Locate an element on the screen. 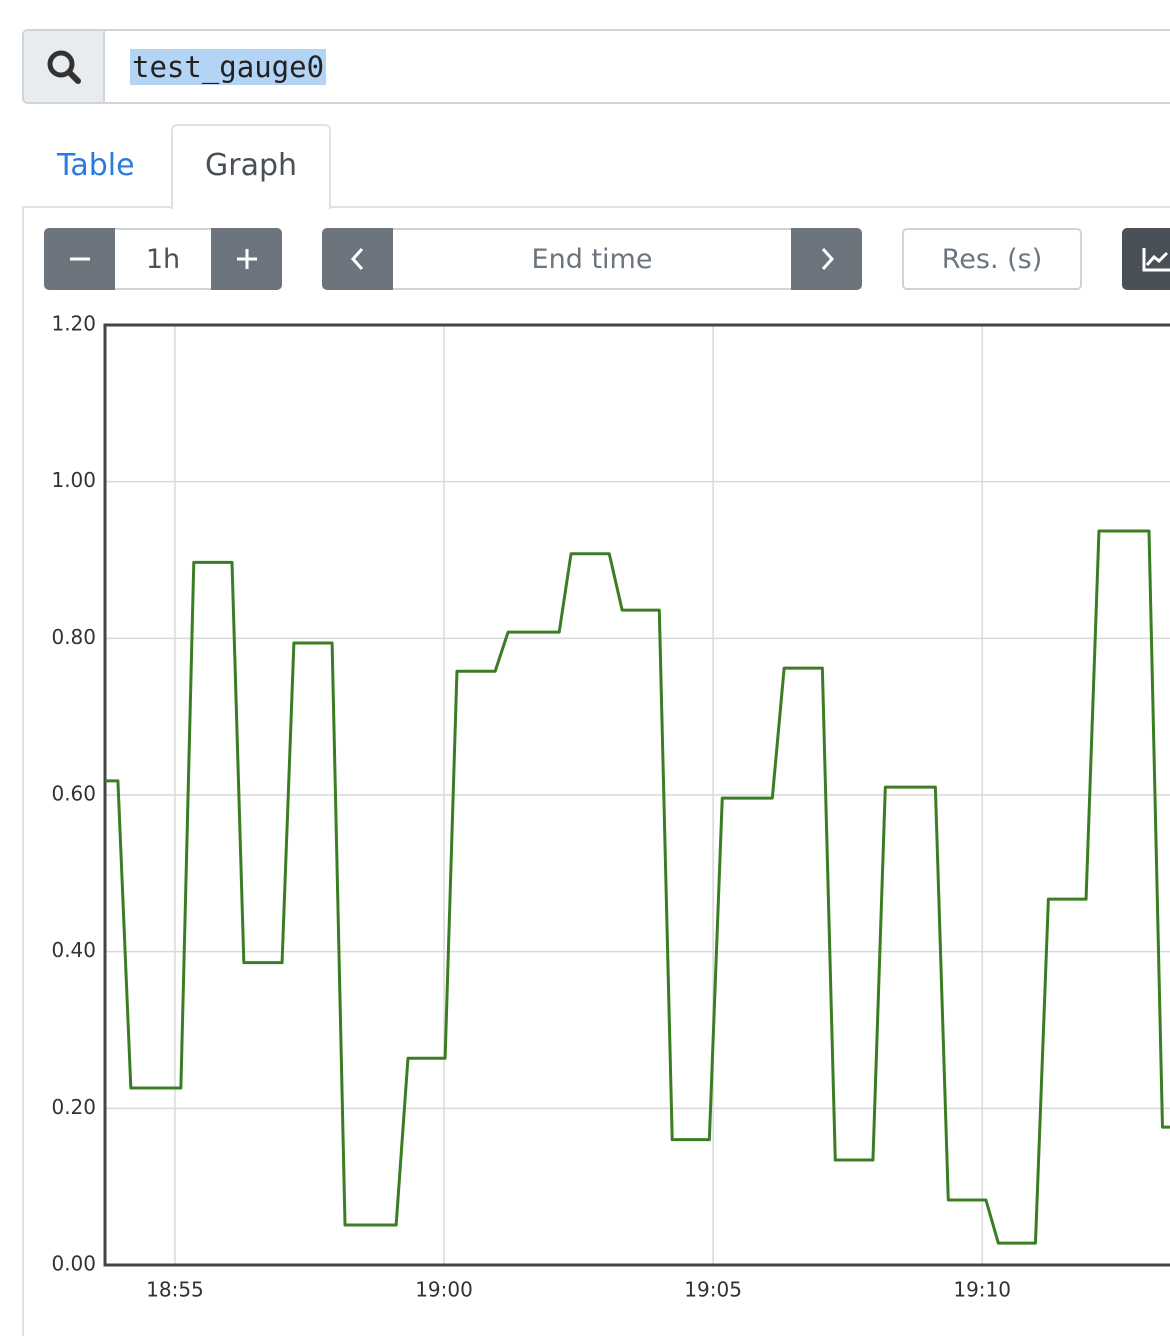 The height and width of the screenshot is (1336, 1170). next-time is located at coordinates (826, 259).